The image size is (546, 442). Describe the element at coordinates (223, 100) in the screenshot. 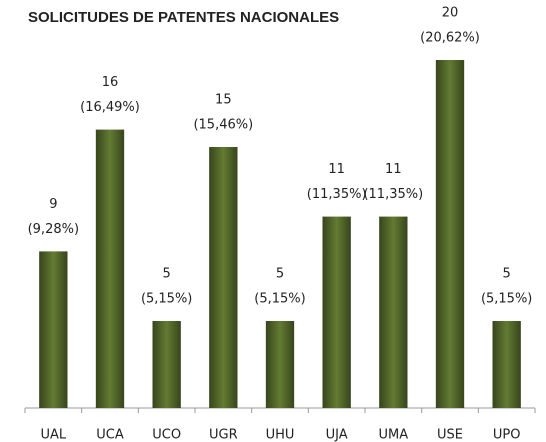

I see `value-label: 15` at that location.